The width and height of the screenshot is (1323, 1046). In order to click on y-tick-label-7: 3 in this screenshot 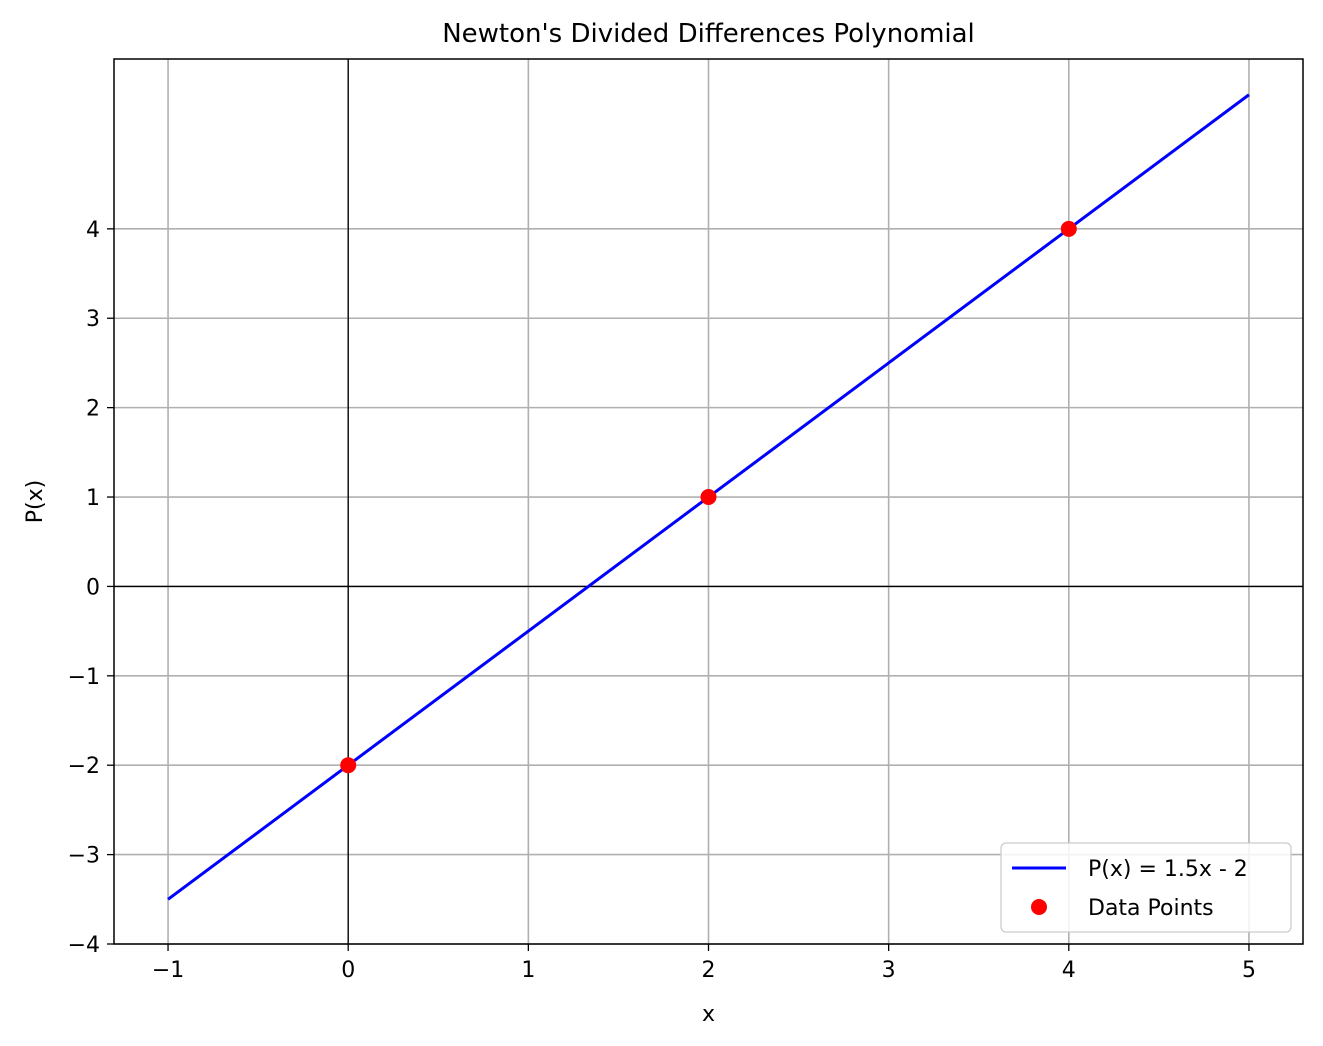, I will do `click(93, 319)`.